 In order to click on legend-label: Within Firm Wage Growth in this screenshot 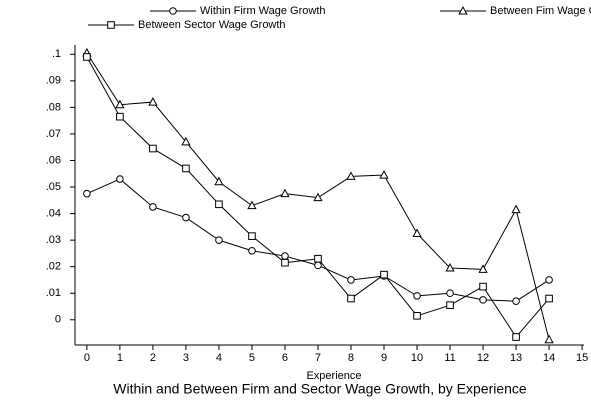, I will do `click(263, 11)`.